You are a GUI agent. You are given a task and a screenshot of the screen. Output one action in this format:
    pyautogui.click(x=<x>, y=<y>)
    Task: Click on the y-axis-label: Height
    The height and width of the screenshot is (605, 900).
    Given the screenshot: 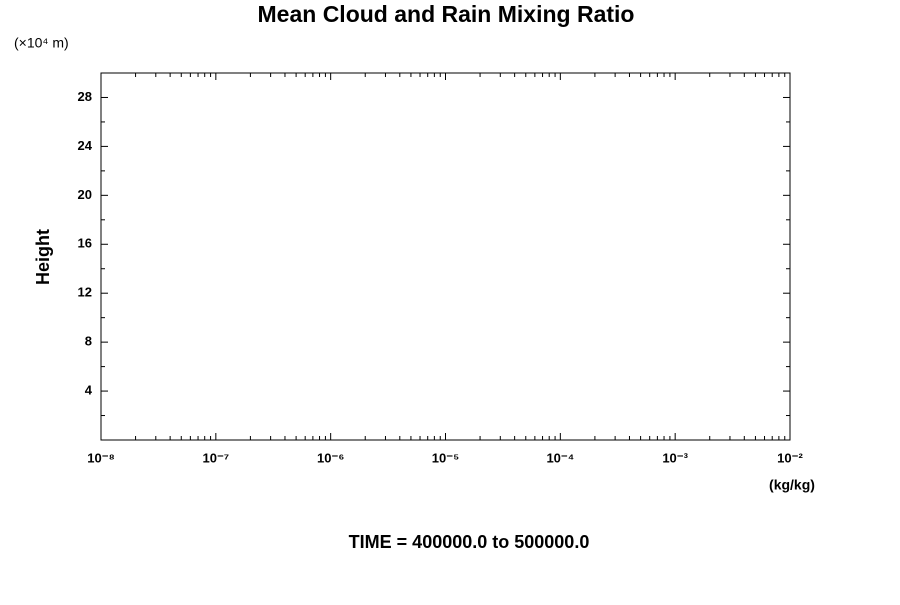 What is the action you would take?
    pyautogui.click(x=43, y=257)
    